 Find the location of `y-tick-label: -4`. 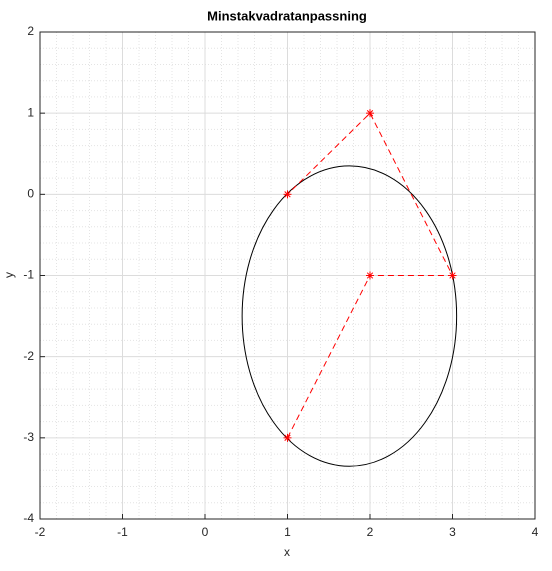

y-tick-label: -4 is located at coordinates (28, 518).